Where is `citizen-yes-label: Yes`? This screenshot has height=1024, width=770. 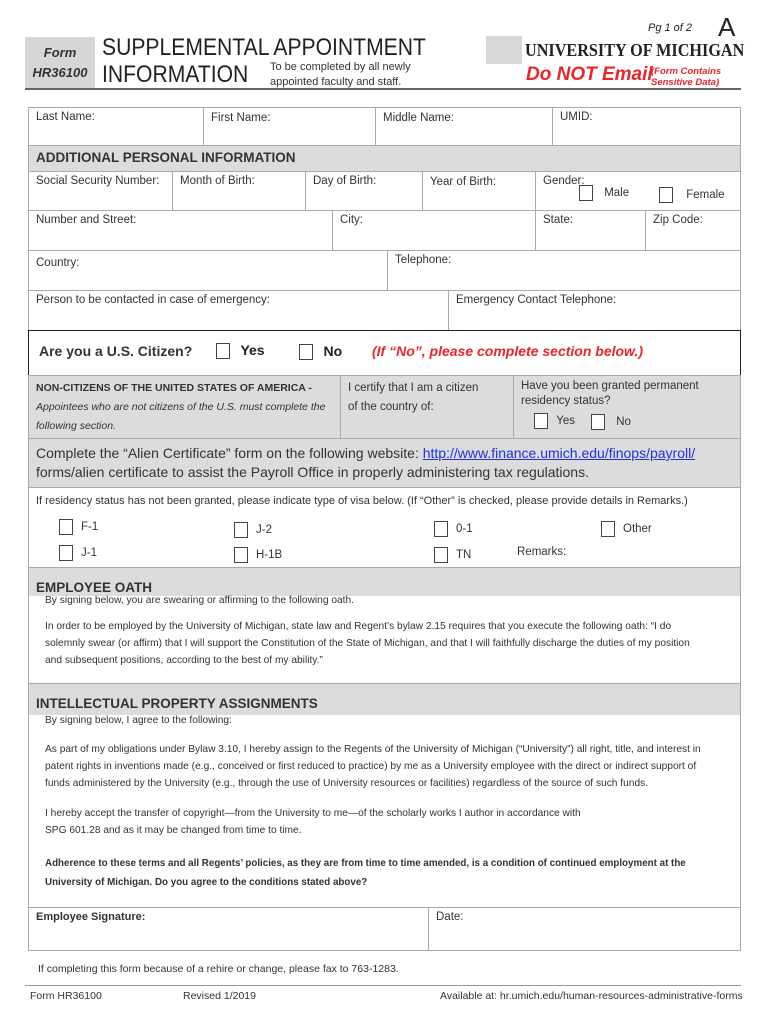 citizen-yes-label: Yes is located at coordinates (252, 350).